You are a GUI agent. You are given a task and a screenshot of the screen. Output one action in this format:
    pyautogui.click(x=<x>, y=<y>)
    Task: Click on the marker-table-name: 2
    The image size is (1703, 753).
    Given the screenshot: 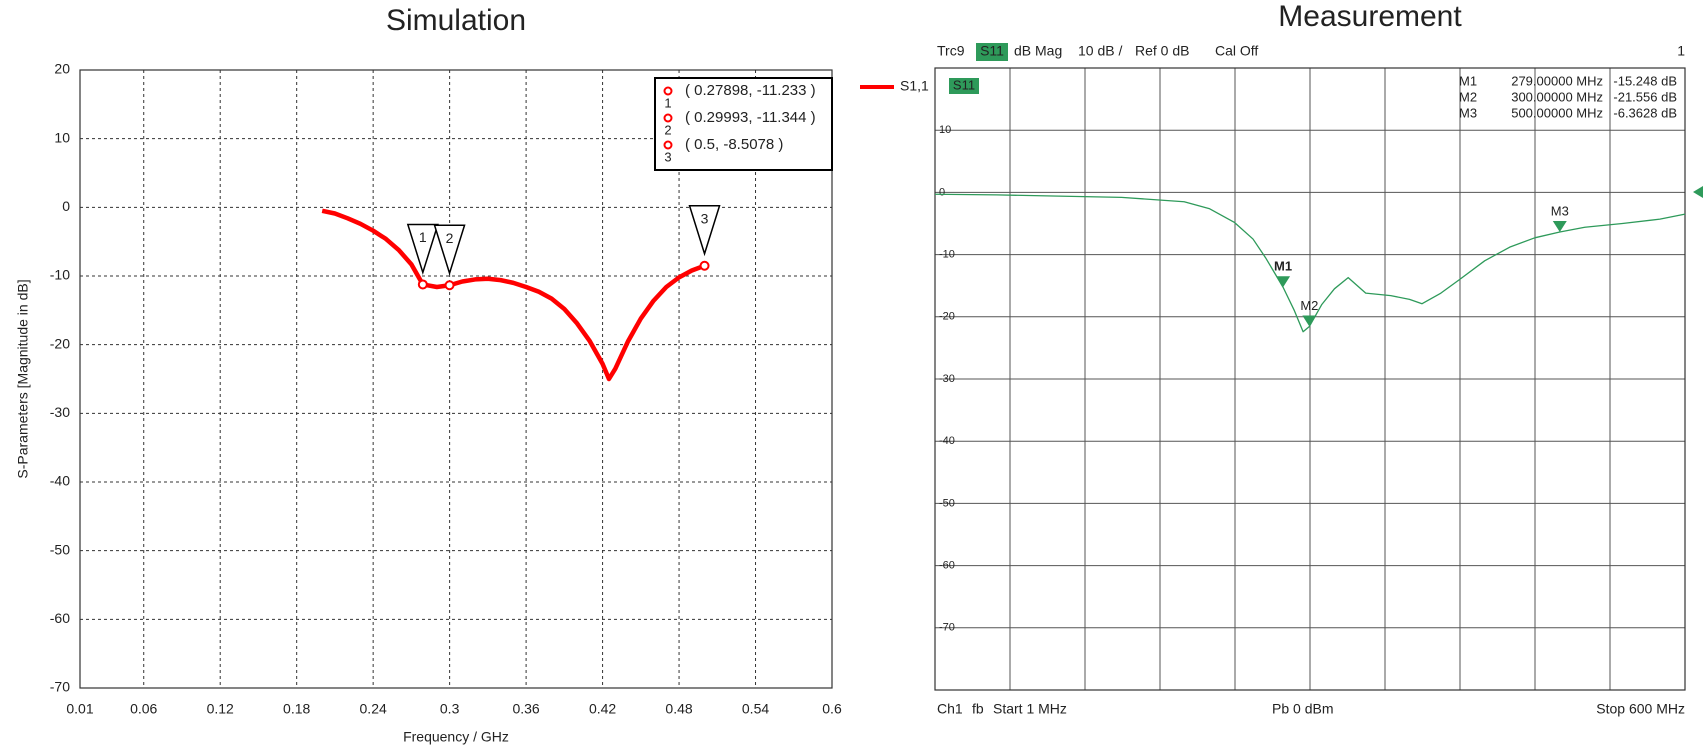 What is the action you would take?
    pyautogui.click(x=667, y=129)
    